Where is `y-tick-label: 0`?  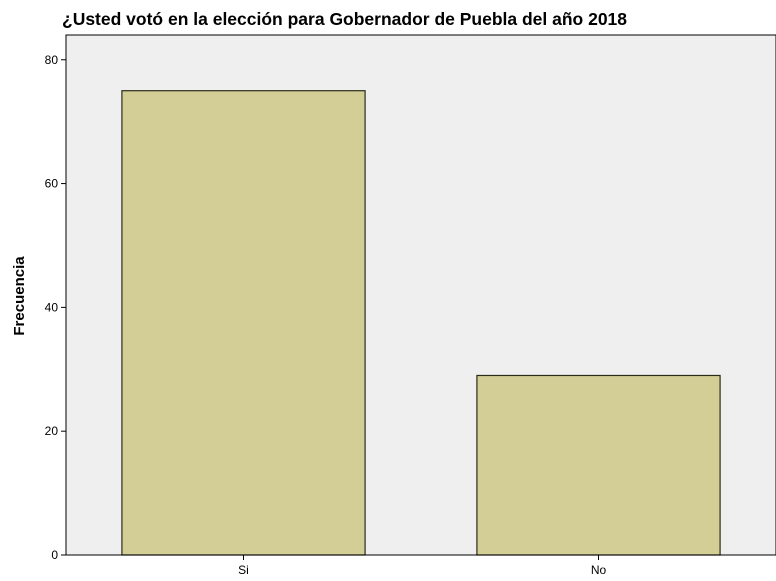 y-tick-label: 0 is located at coordinates (54, 555).